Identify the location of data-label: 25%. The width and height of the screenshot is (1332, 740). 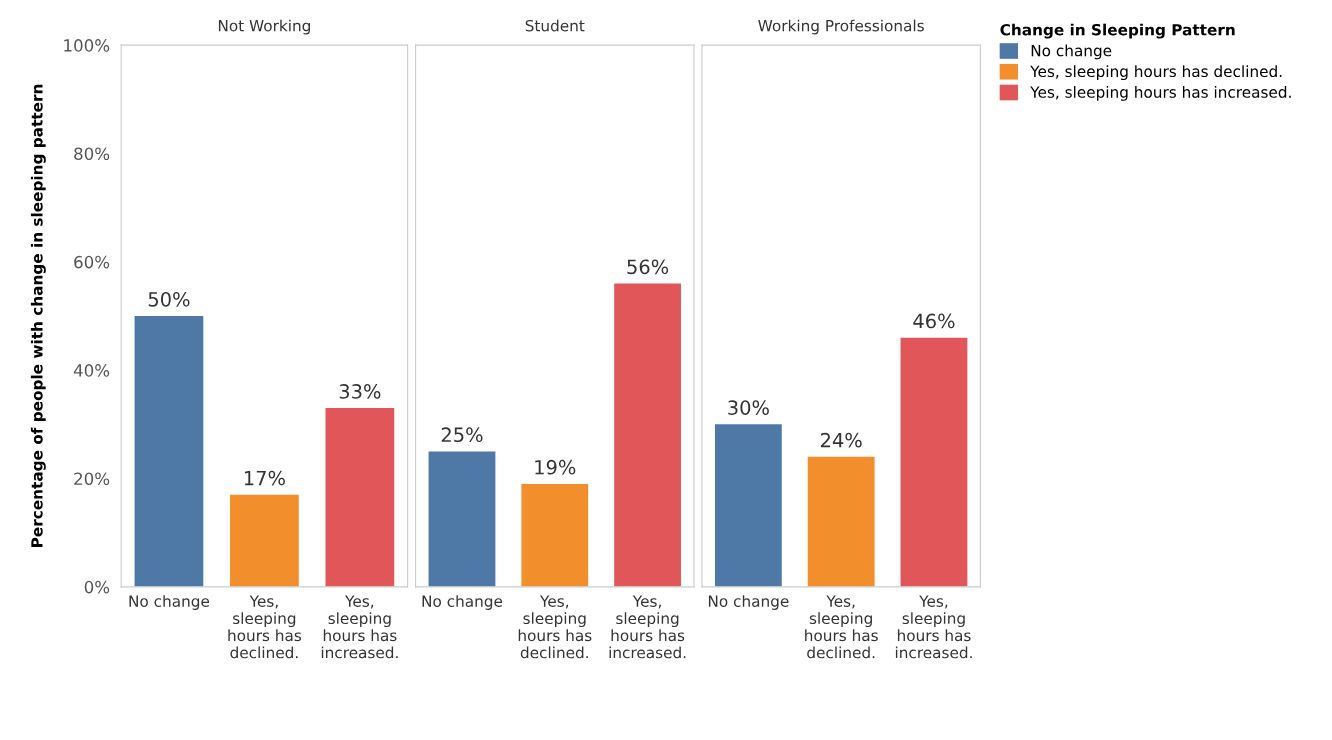
(462, 435).